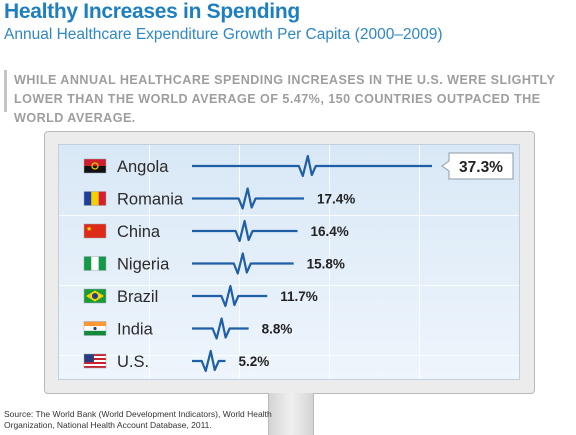 This screenshot has height=435, width=576. Describe the element at coordinates (188, 328) in the screenshot. I see `chart-row-india: India 8.8%` at that location.